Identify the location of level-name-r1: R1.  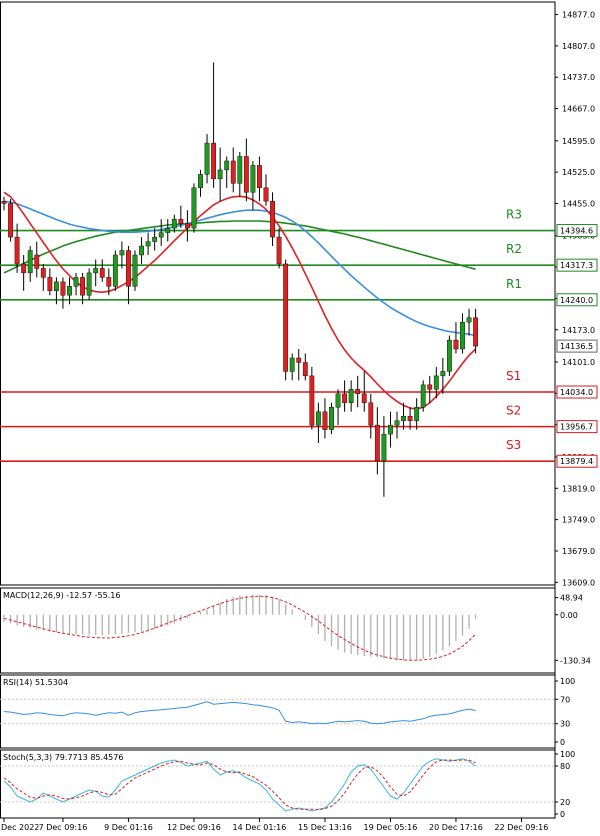
(514, 284).